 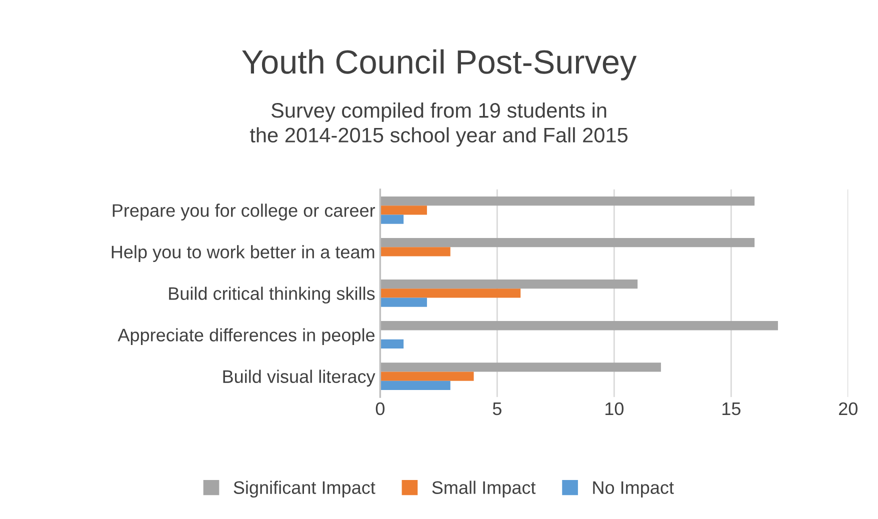 I want to click on legend-label: No Impact, so click(x=633, y=489).